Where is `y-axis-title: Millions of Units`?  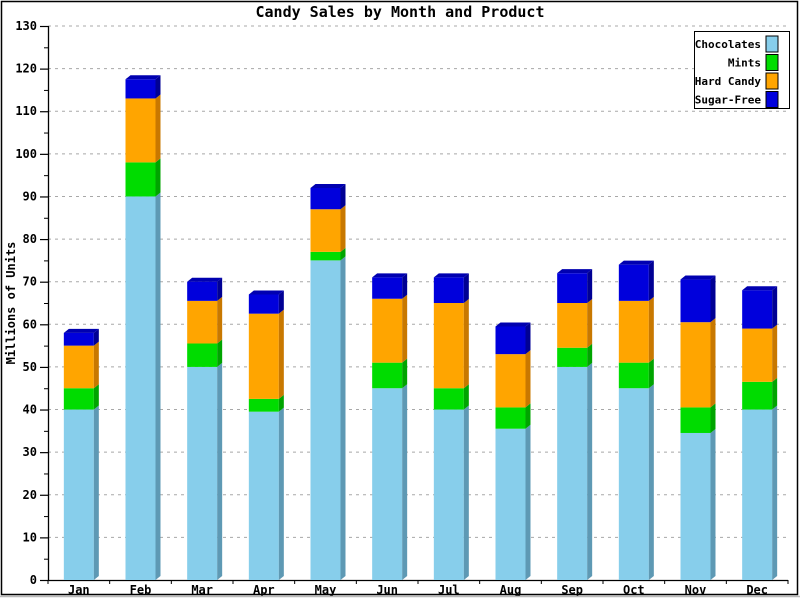
y-axis-title: Millions of Units is located at coordinates (11, 303).